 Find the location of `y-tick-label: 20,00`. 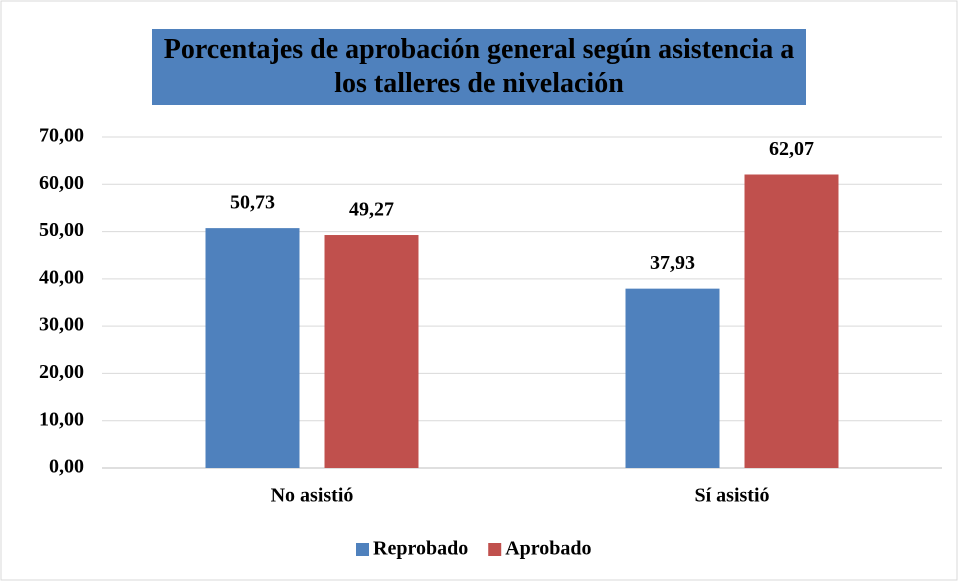

y-tick-label: 20,00 is located at coordinates (61, 372).